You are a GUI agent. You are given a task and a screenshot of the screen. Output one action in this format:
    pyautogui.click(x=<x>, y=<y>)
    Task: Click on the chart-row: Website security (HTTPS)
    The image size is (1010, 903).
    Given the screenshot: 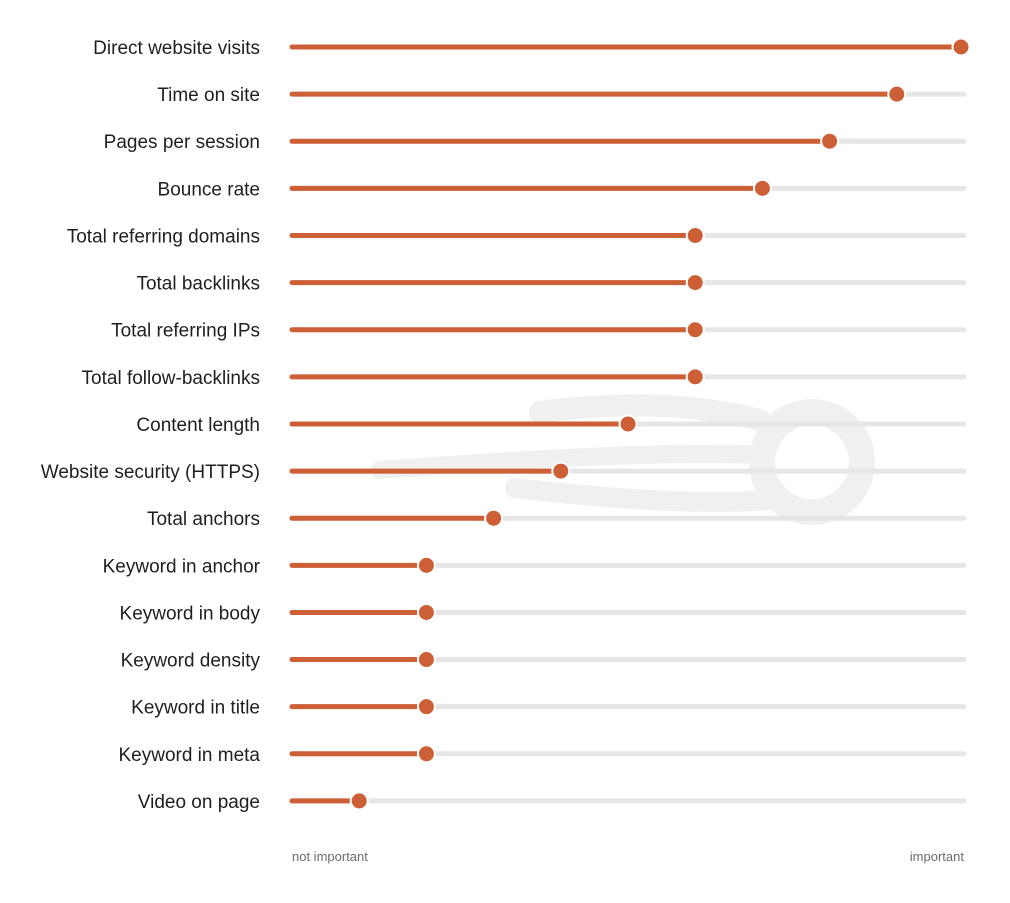 What is the action you would take?
    pyautogui.click(x=504, y=472)
    